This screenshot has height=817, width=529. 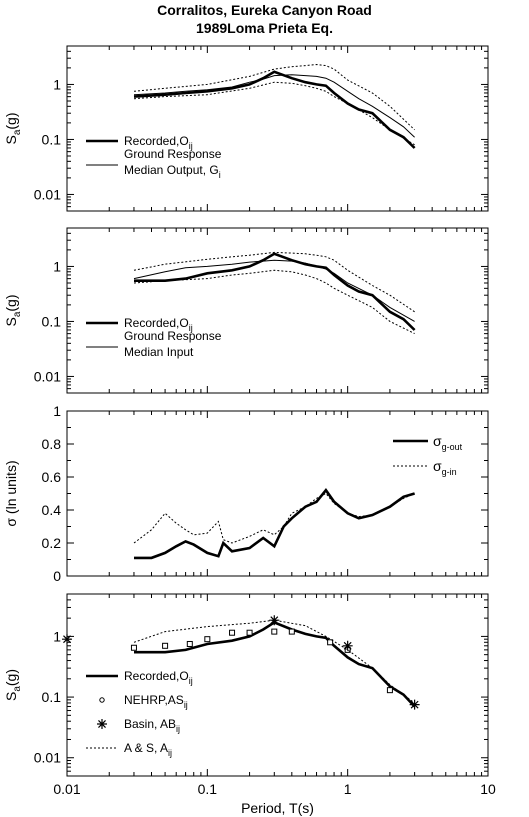 What do you see at coordinates (172, 171) in the screenshot?
I see `legend-label: Median Output, Gi` at bounding box center [172, 171].